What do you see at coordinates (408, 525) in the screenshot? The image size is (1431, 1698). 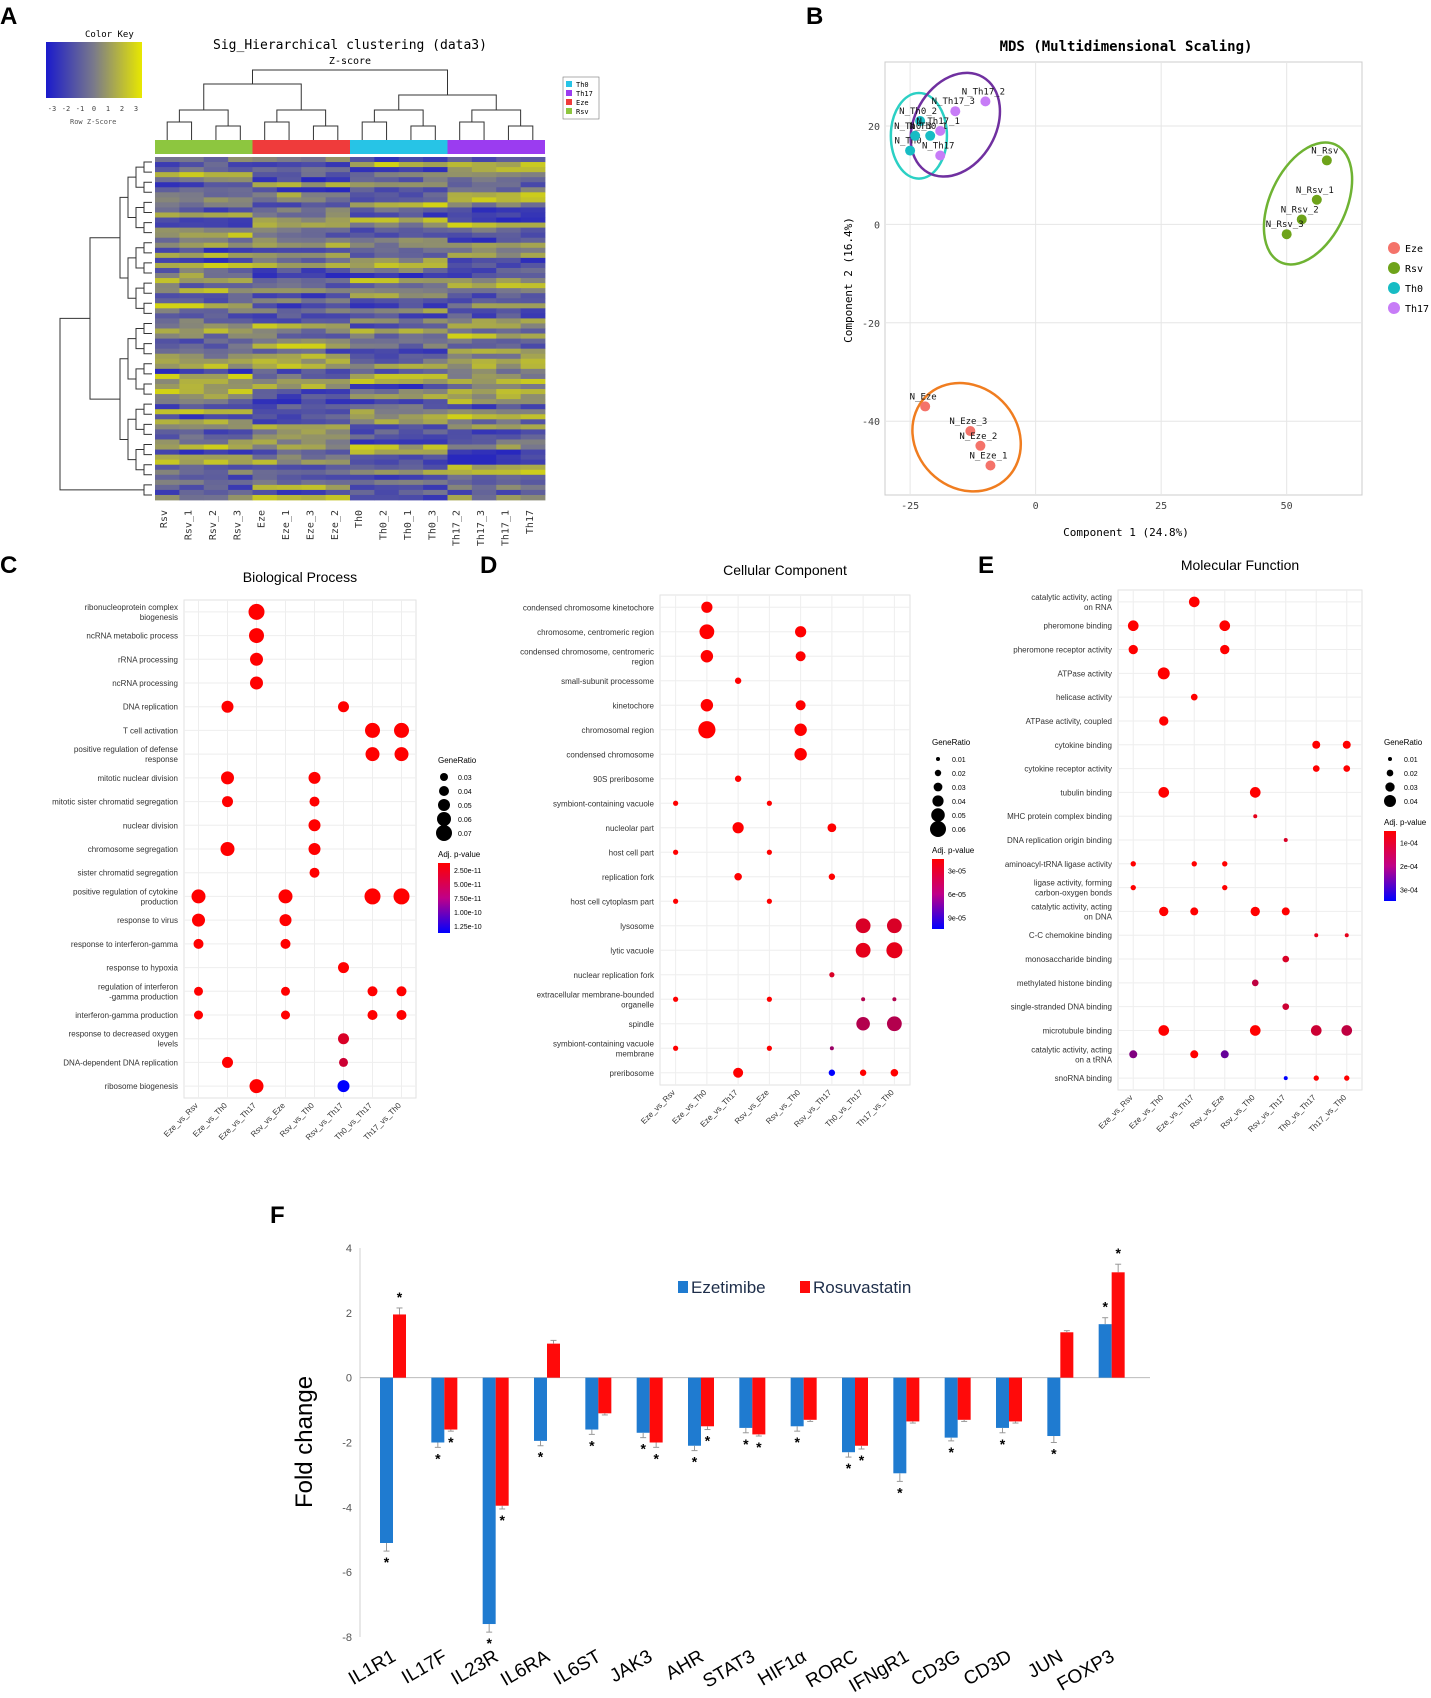 I see `column-label: Th0_1` at bounding box center [408, 525].